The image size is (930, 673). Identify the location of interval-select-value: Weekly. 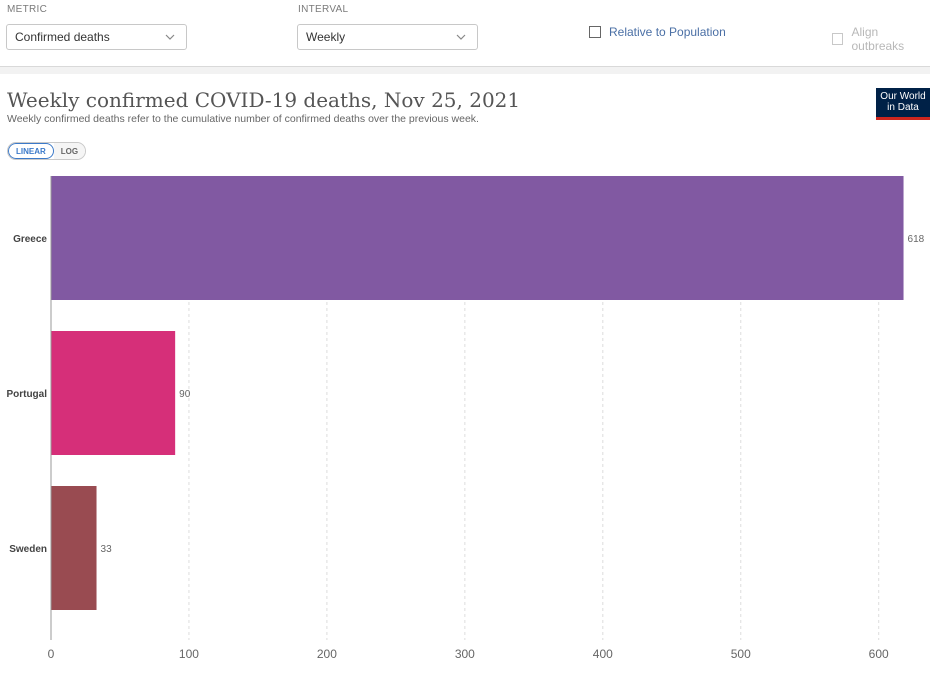
(326, 37).